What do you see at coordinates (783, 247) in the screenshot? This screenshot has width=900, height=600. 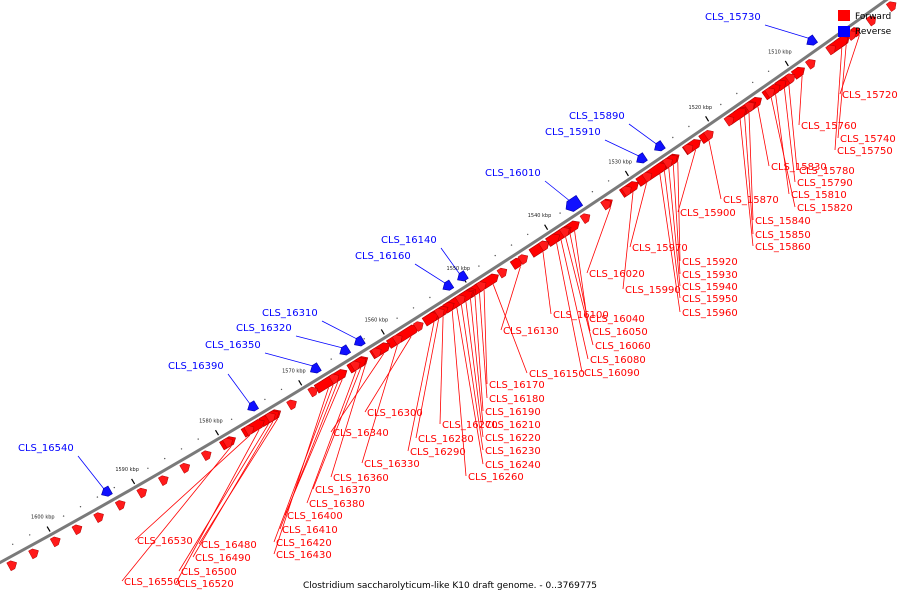 I see `forward-gene-label: CLS_15860` at bounding box center [783, 247].